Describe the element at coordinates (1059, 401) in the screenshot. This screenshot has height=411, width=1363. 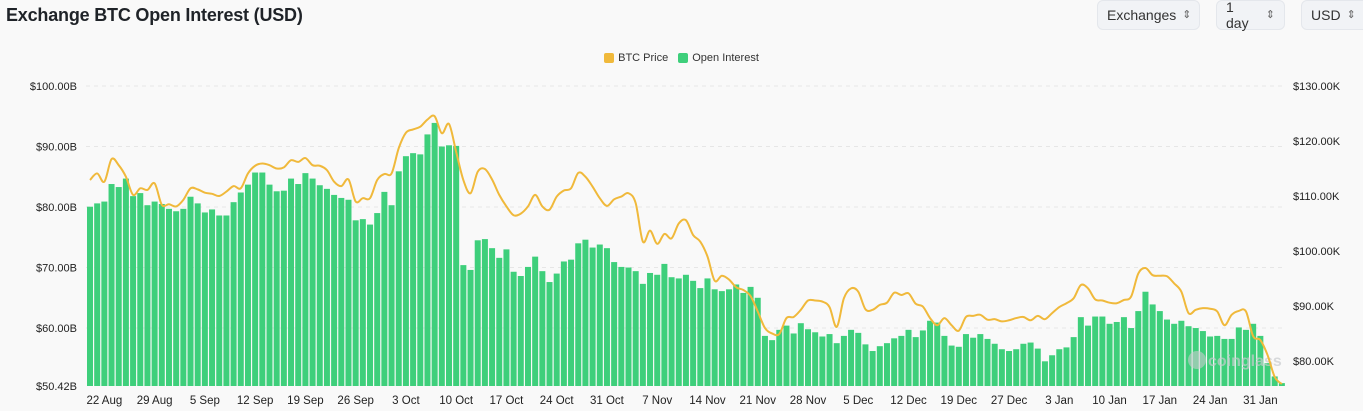
I see `x-tick-label: 3 Jan` at that location.